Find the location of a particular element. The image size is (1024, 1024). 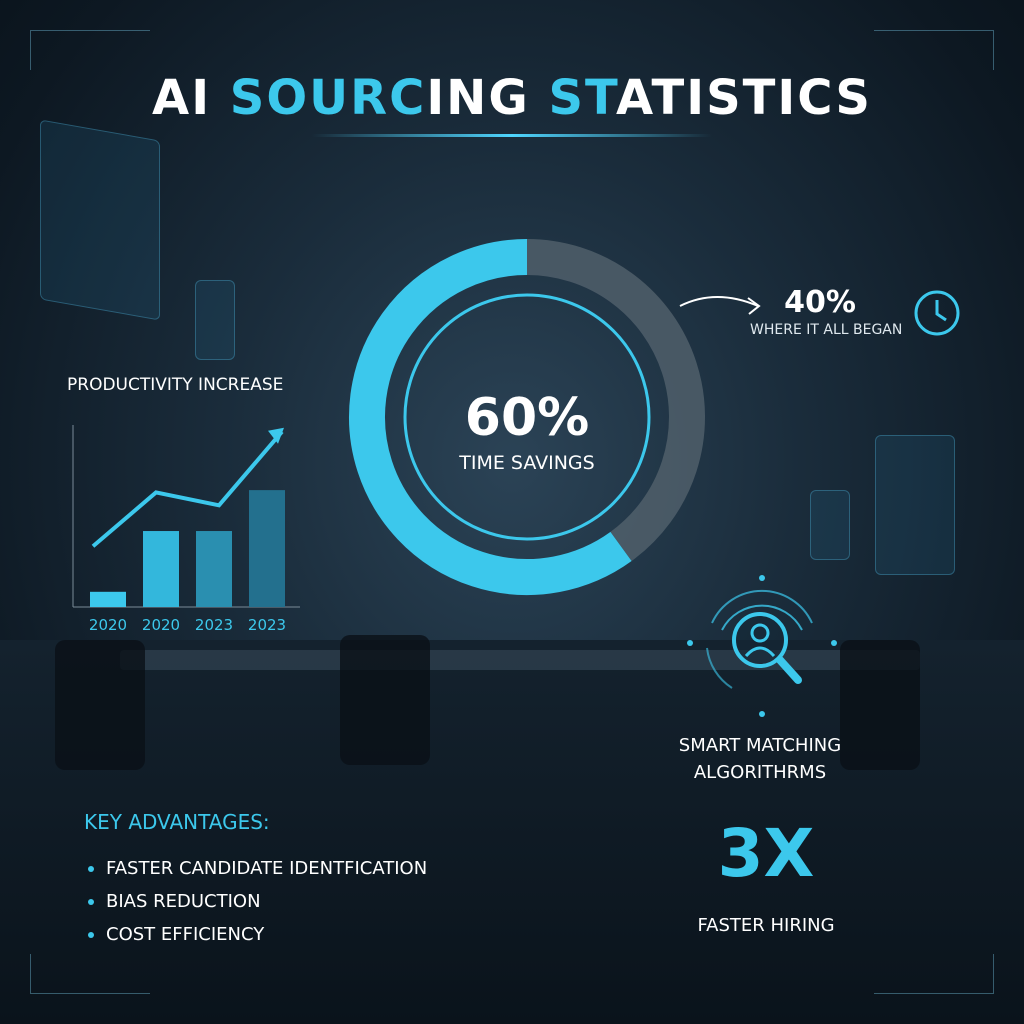

advantage-text: BIAS REDUCTION is located at coordinates (183, 901).